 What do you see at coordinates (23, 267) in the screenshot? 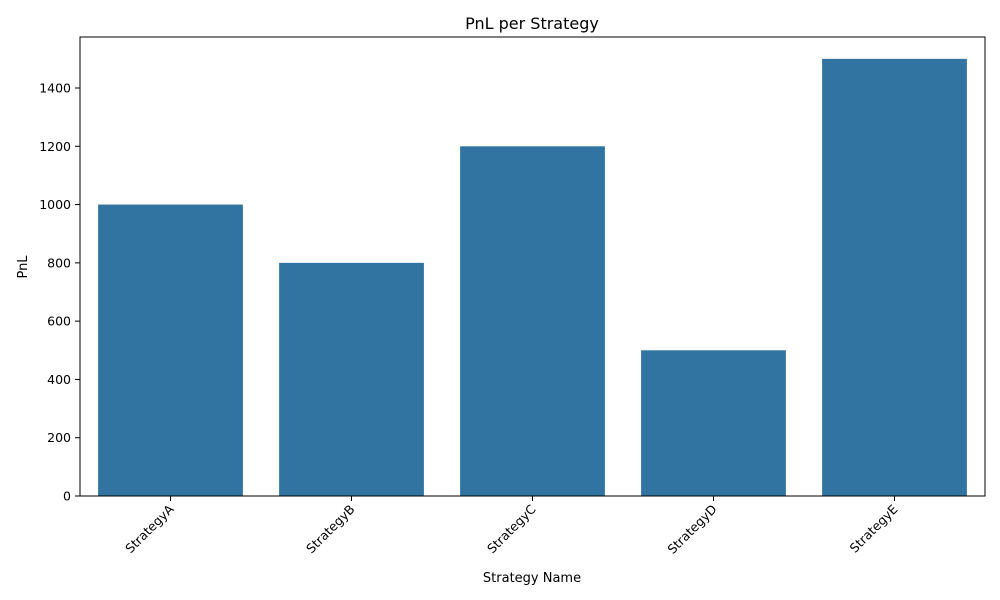
I see `y-axis-label: PnL` at bounding box center [23, 267].